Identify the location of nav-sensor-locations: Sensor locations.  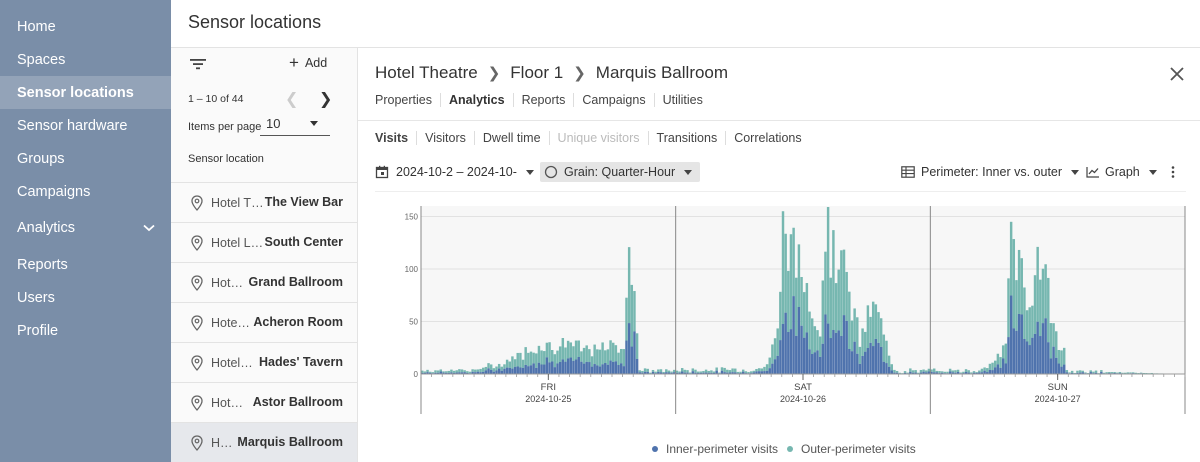
(85, 92).